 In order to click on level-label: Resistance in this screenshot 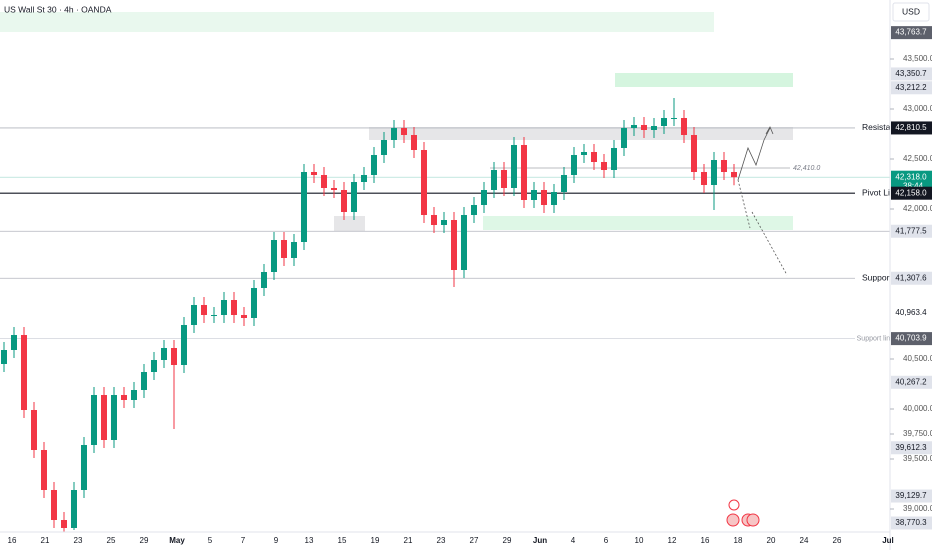, I will do `click(883, 127)`.